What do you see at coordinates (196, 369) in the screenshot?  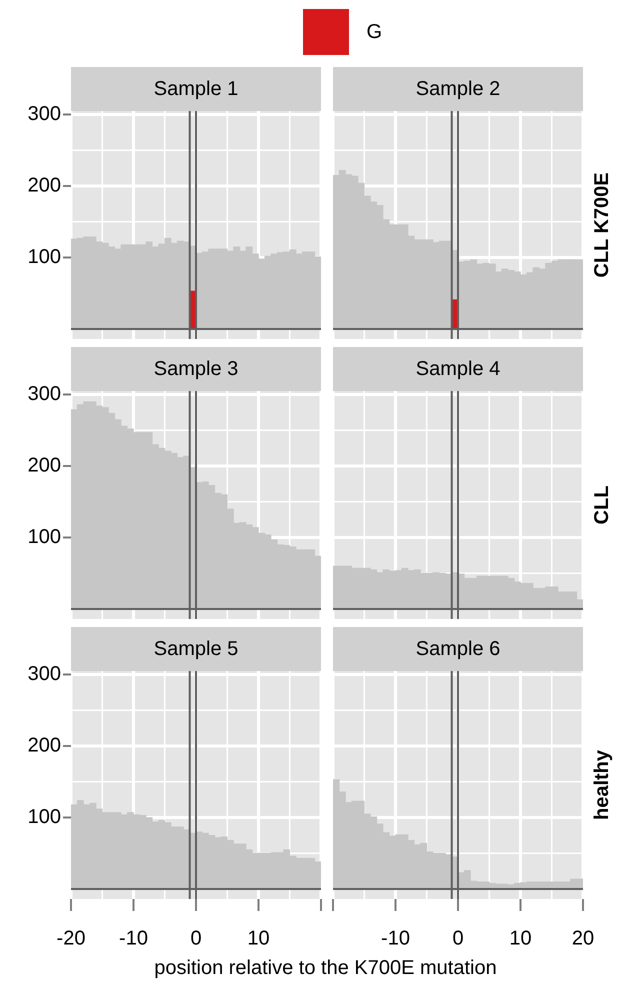 I see `chart-title: Sample 3` at bounding box center [196, 369].